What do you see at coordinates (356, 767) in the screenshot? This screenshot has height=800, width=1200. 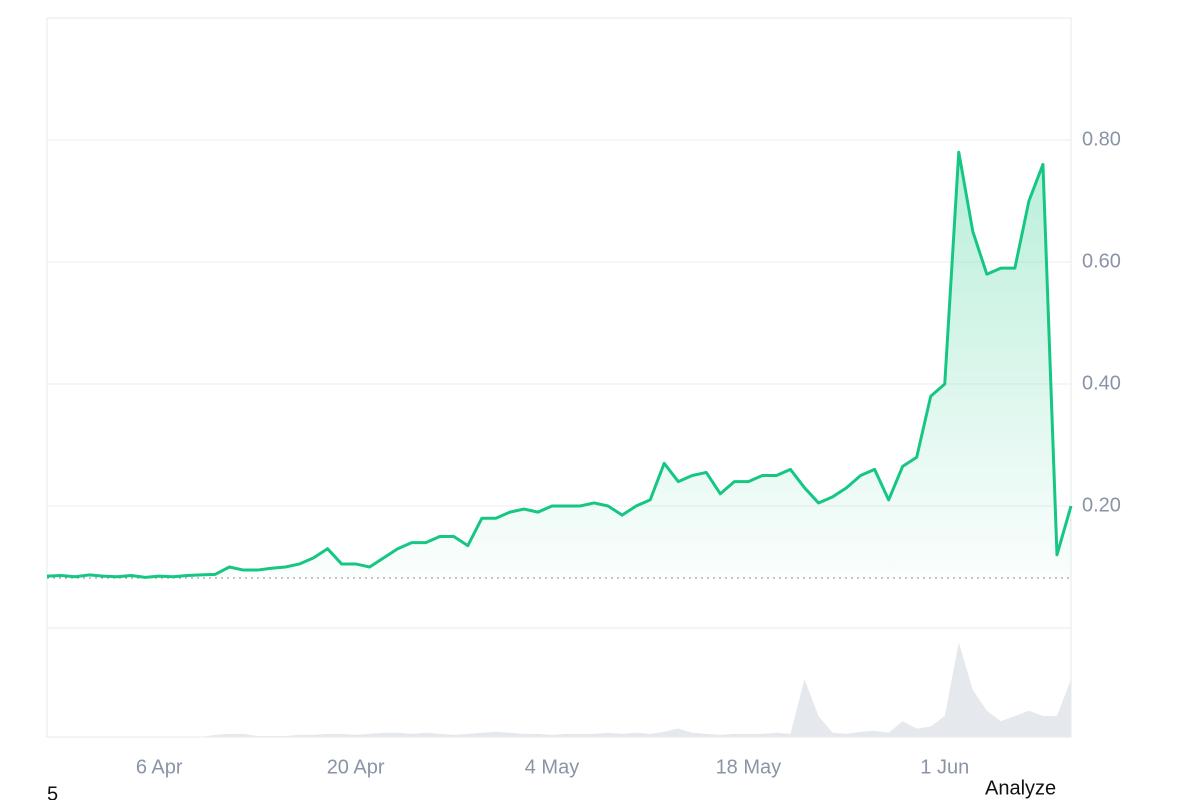 I see `x-tick-label: 20 Apr` at bounding box center [356, 767].